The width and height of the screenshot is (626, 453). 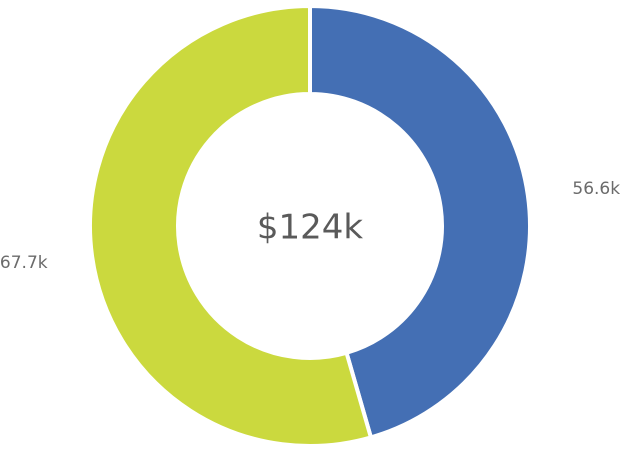 What do you see at coordinates (24, 263) in the screenshot?
I see `slice-value-label-2: 67.7k` at bounding box center [24, 263].